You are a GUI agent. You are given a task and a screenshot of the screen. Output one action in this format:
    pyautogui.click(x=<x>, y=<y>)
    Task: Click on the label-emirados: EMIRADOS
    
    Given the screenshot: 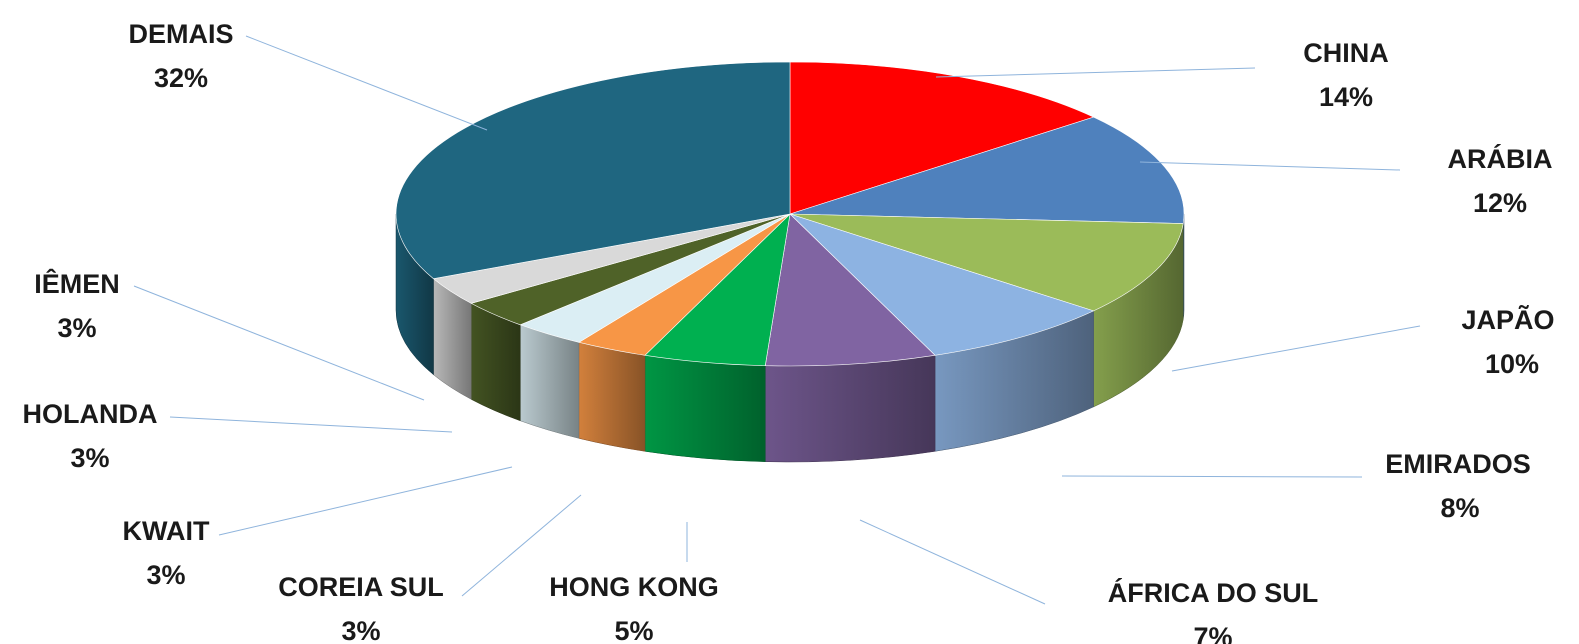 What is the action you would take?
    pyautogui.click(x=1458, y=464)
    